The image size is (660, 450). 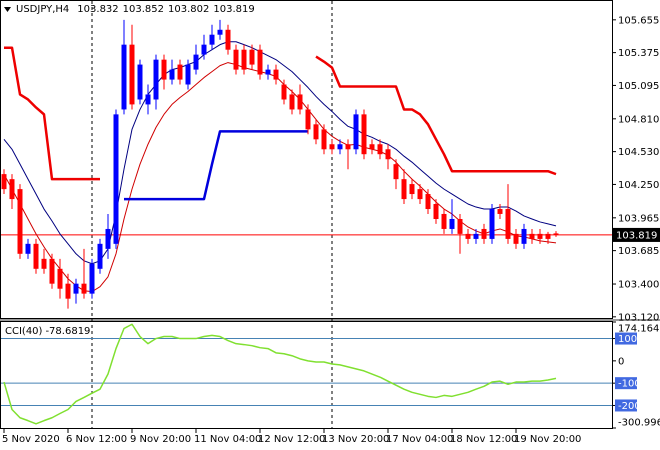 I want to click on symbol: USDJPY,H4, so click(x=42, y=9).